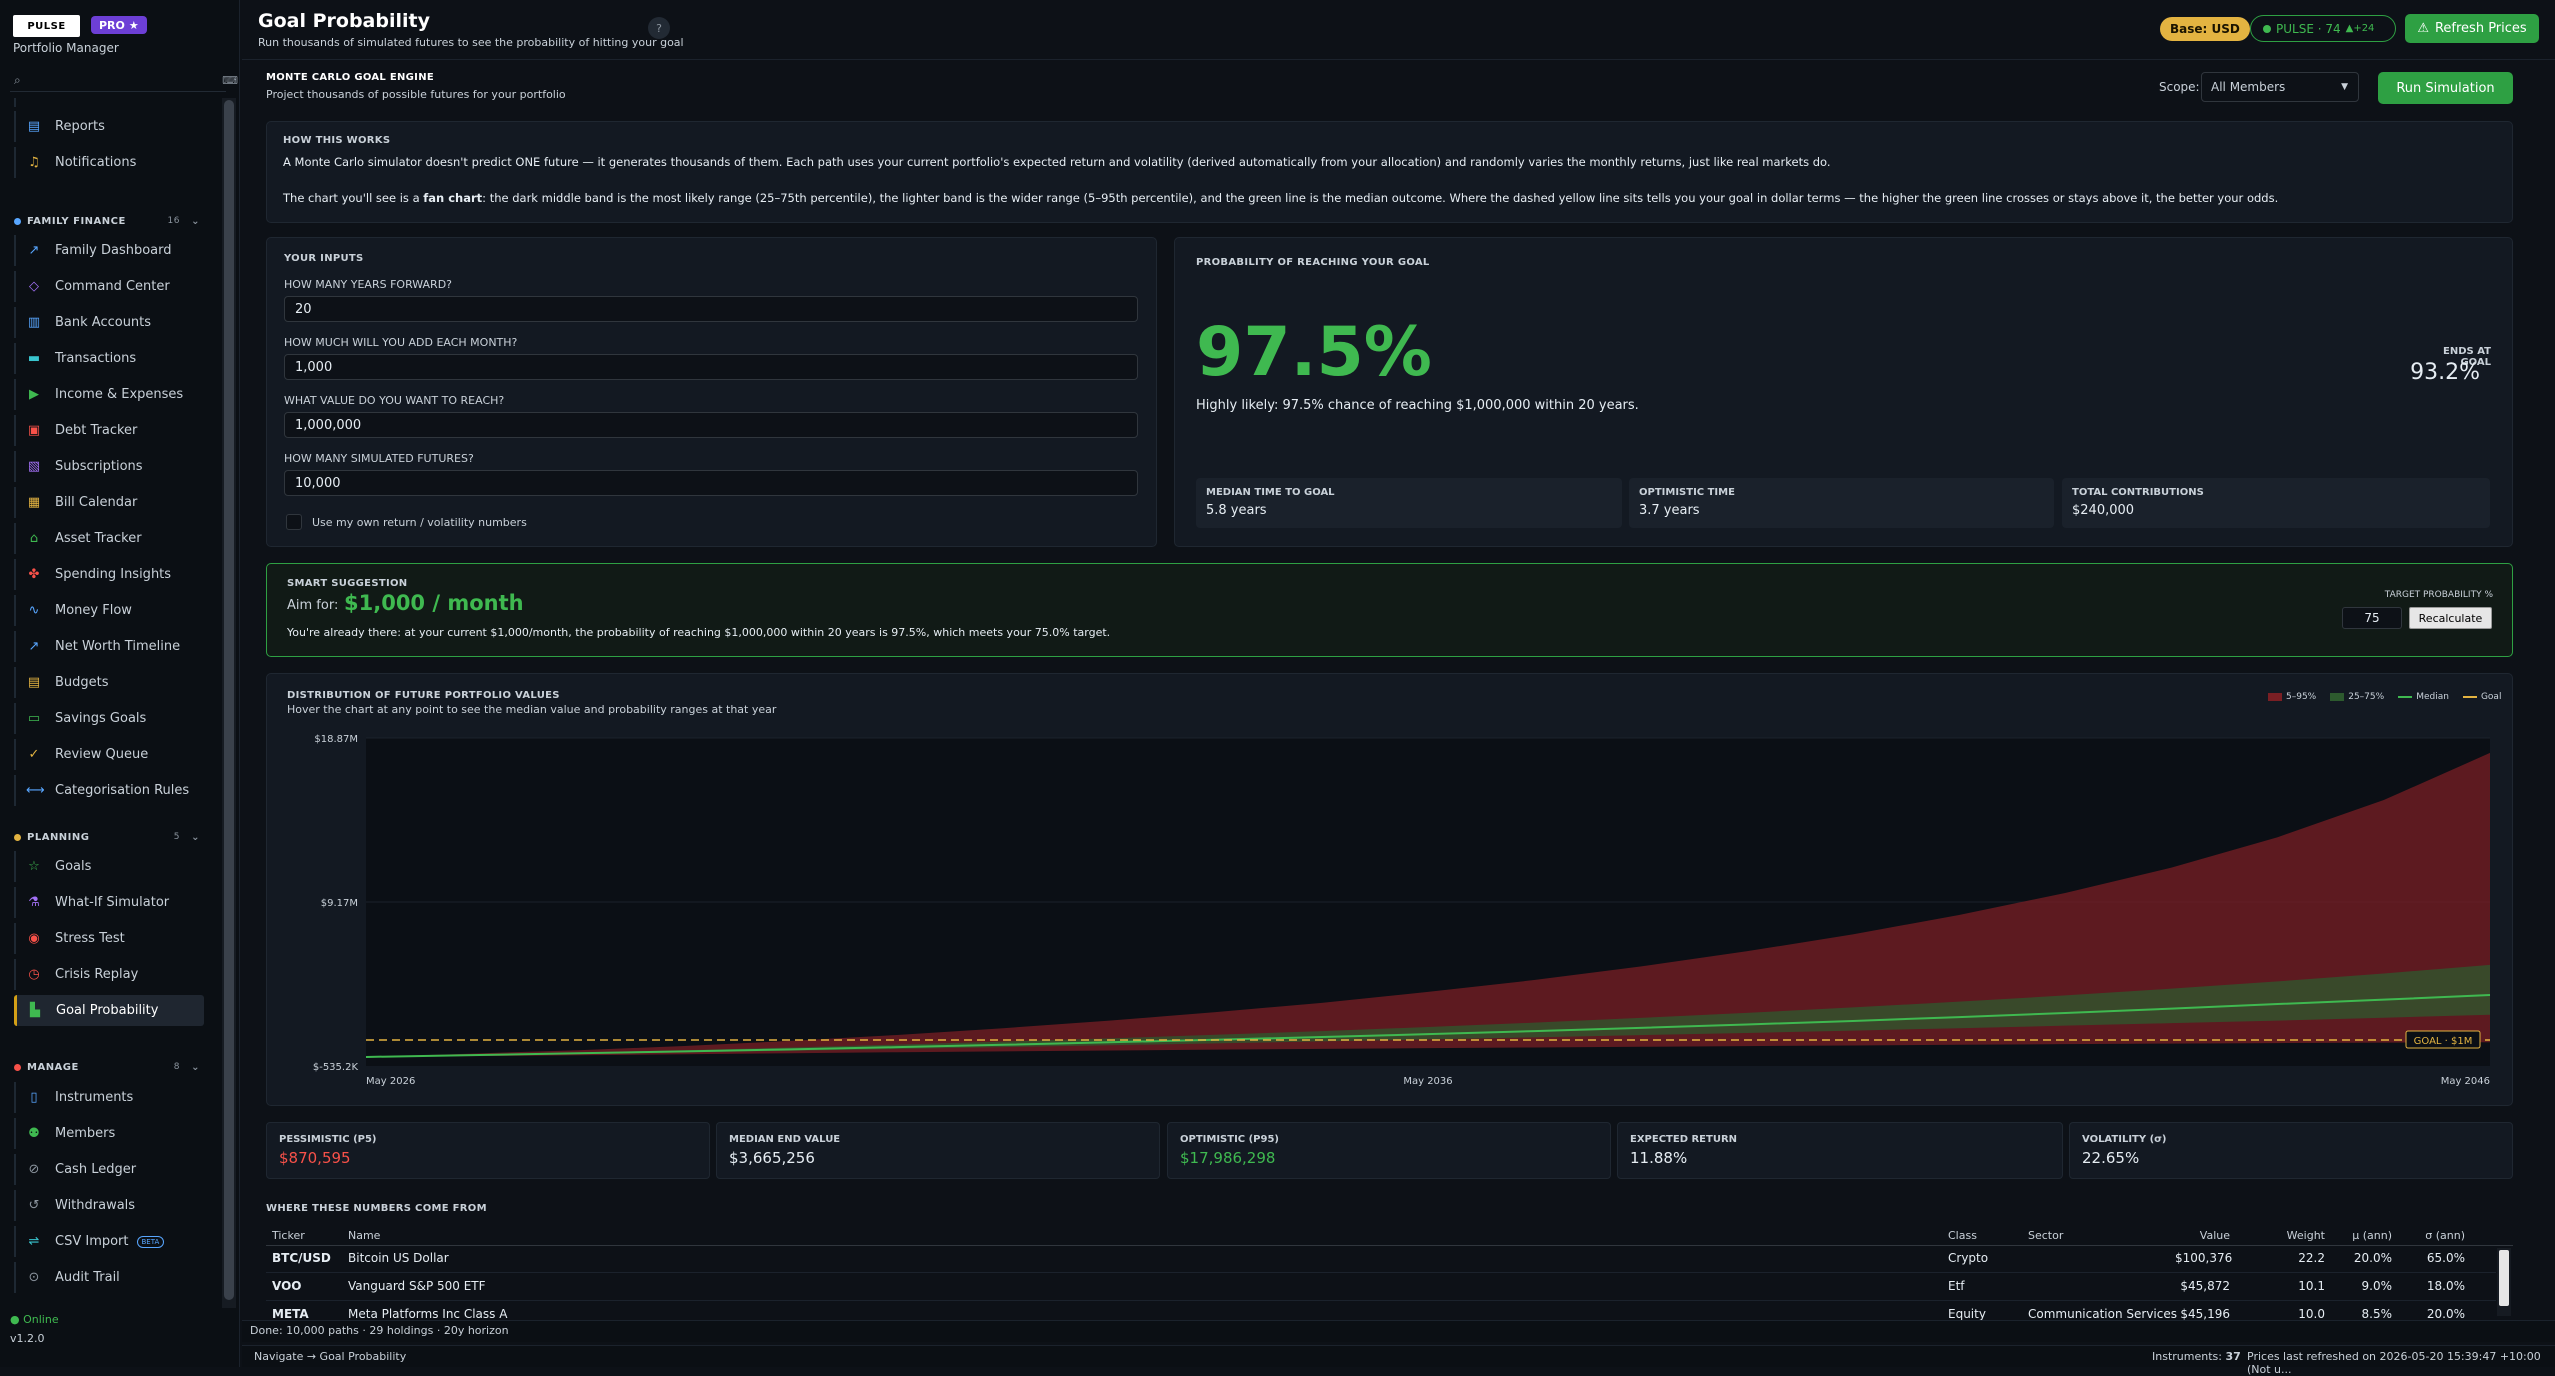 Image resolution: width=2555 pixels, height=1376 pixels. I want to click on optimistic-time-value: 3.7 years, so click(1669, 510).